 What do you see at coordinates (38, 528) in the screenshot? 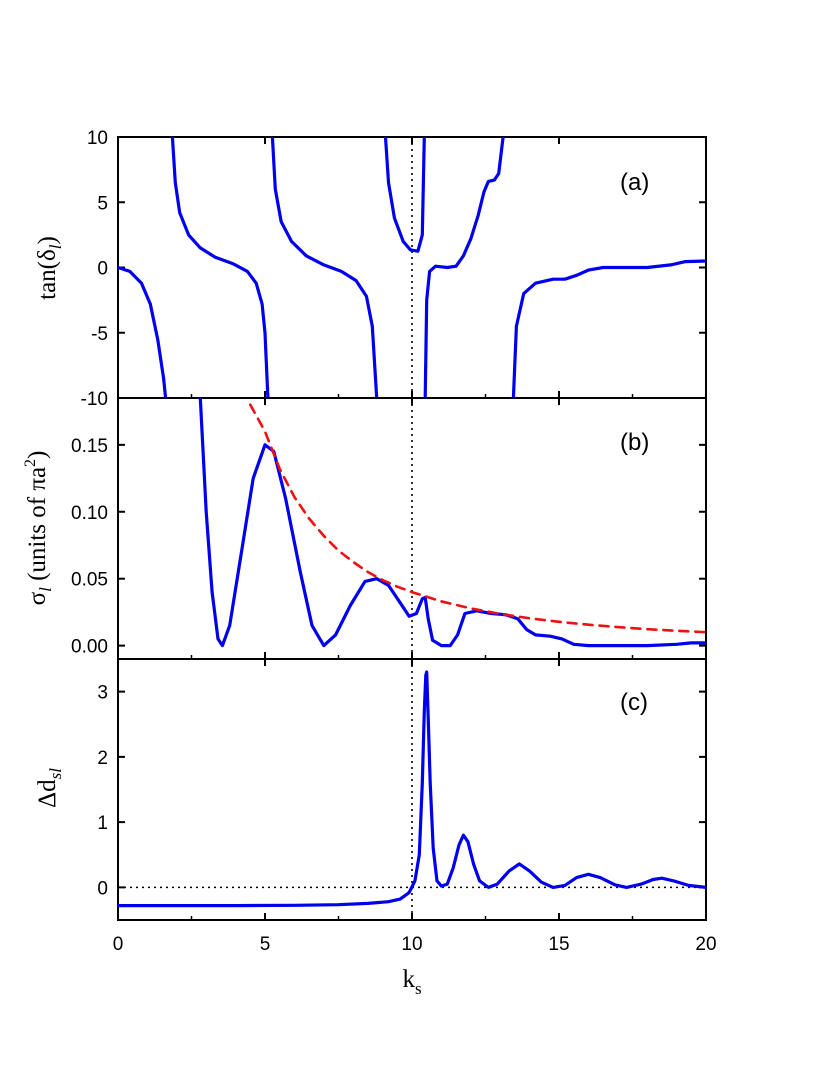
I see `y-axis-title-b: σl (units of πa2)` at bounding box center [38, 528].